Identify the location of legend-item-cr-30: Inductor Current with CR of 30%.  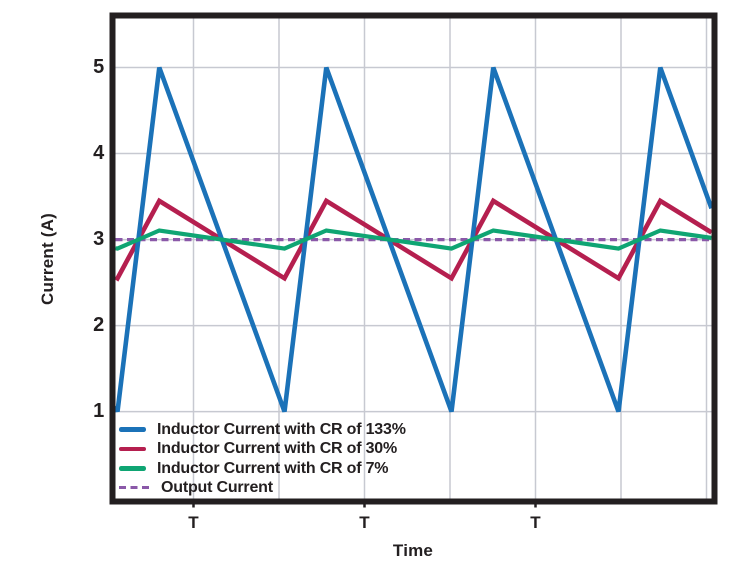
(262, 448).